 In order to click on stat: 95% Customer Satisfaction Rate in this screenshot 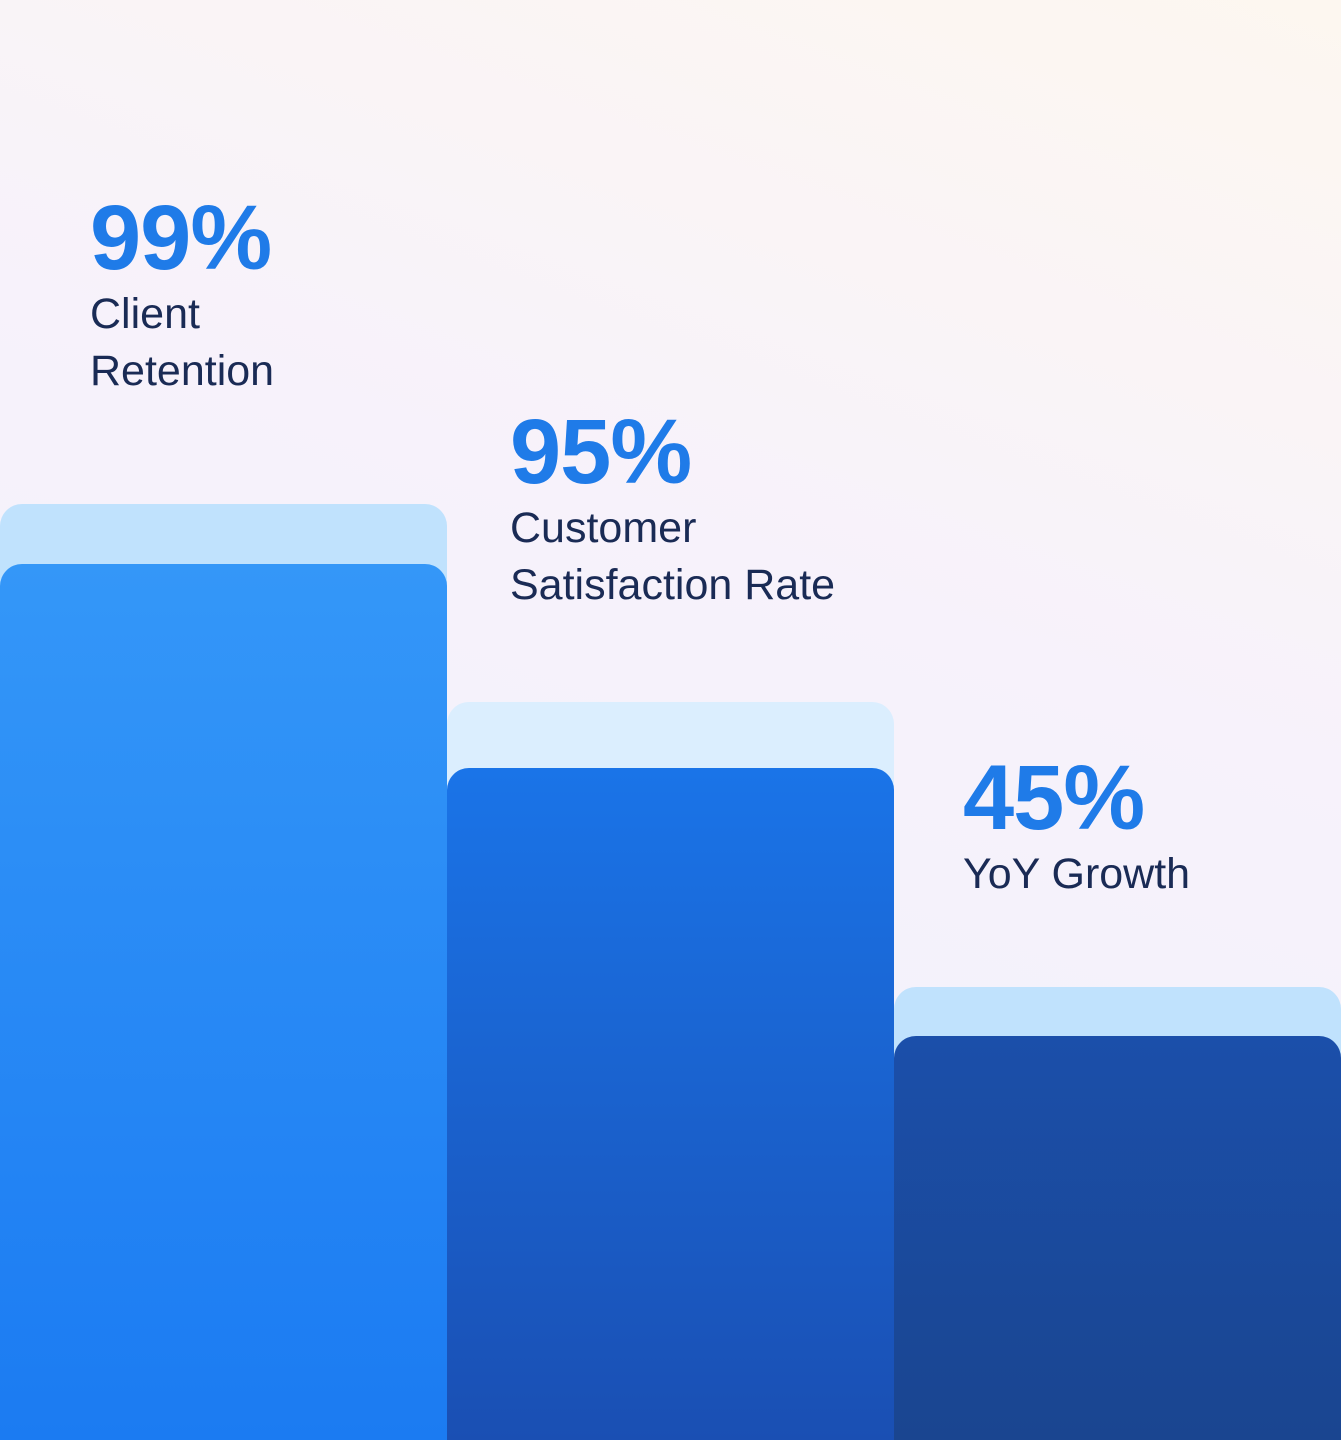, I will do `click(710, 509)`.